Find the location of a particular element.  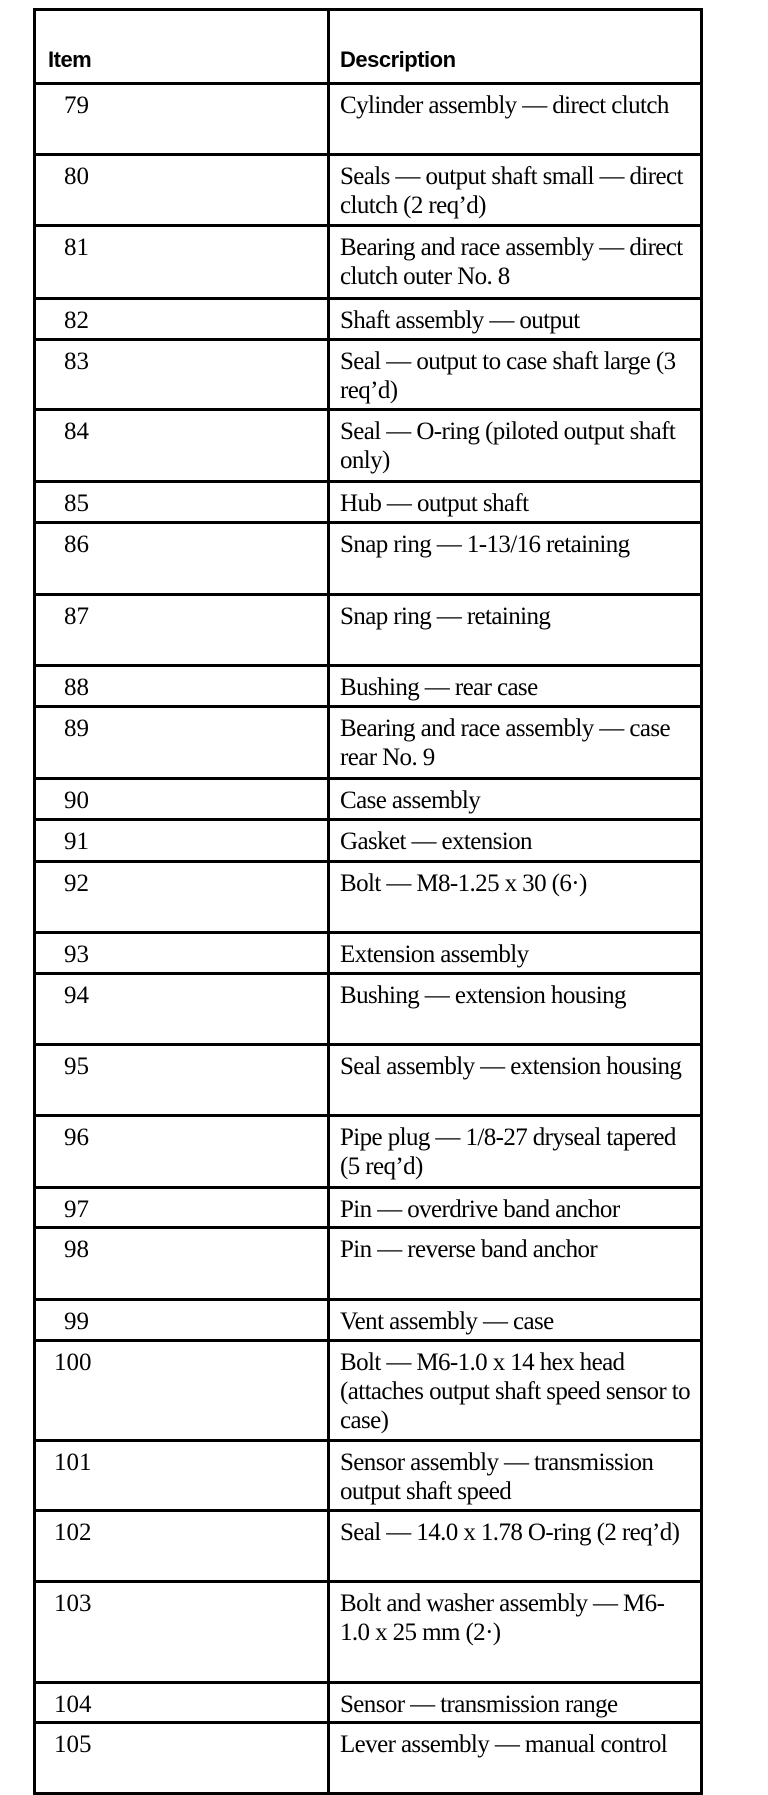

item-number: 86 is located at coordinates (183, 558).